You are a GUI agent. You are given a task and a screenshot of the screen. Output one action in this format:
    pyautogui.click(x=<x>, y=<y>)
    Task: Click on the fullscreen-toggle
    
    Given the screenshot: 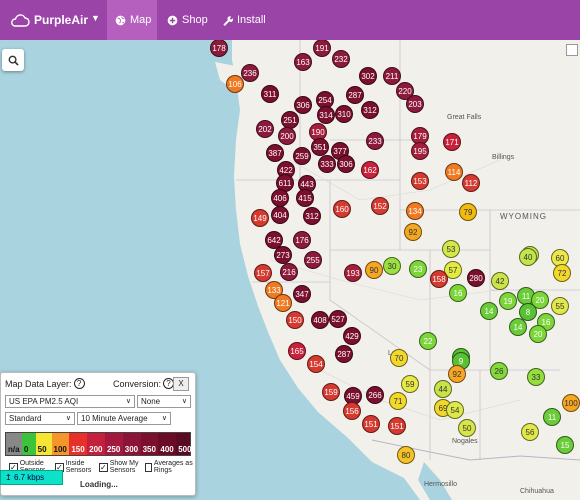 What is the action you would take?
    pyautogui.click(x=572, y=50)
    